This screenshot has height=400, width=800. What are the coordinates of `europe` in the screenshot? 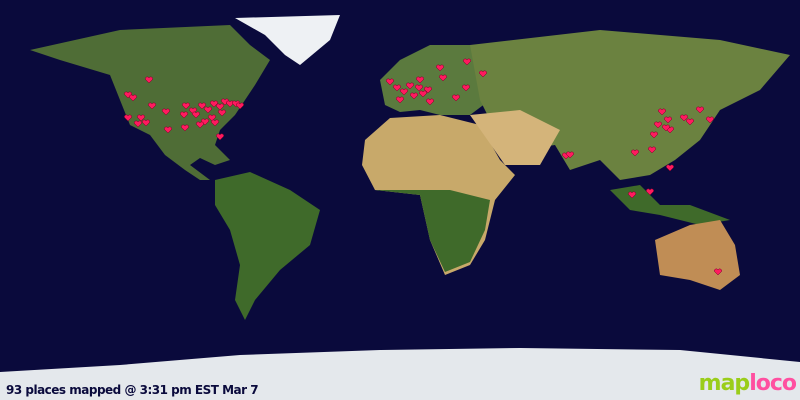 It's located at (440, 80).